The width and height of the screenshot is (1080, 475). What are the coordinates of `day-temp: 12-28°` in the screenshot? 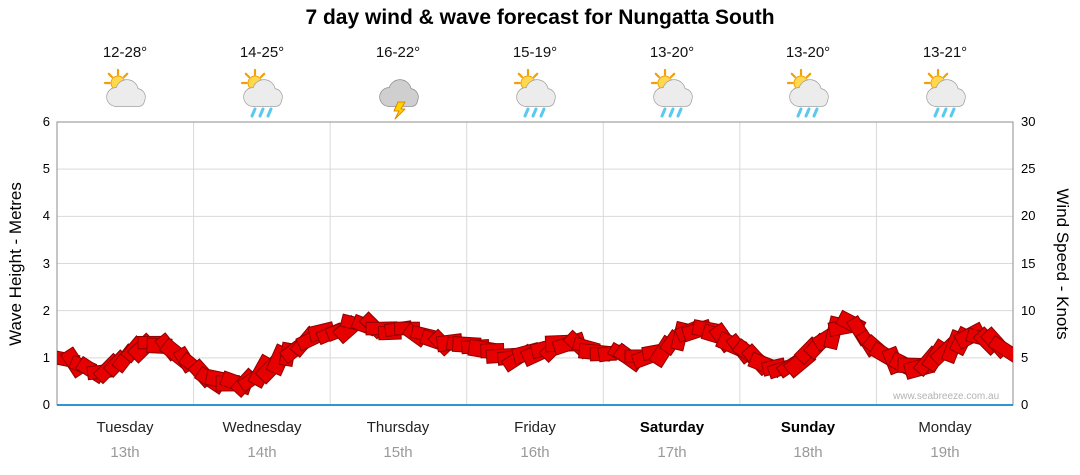 It's located at (125, 52).